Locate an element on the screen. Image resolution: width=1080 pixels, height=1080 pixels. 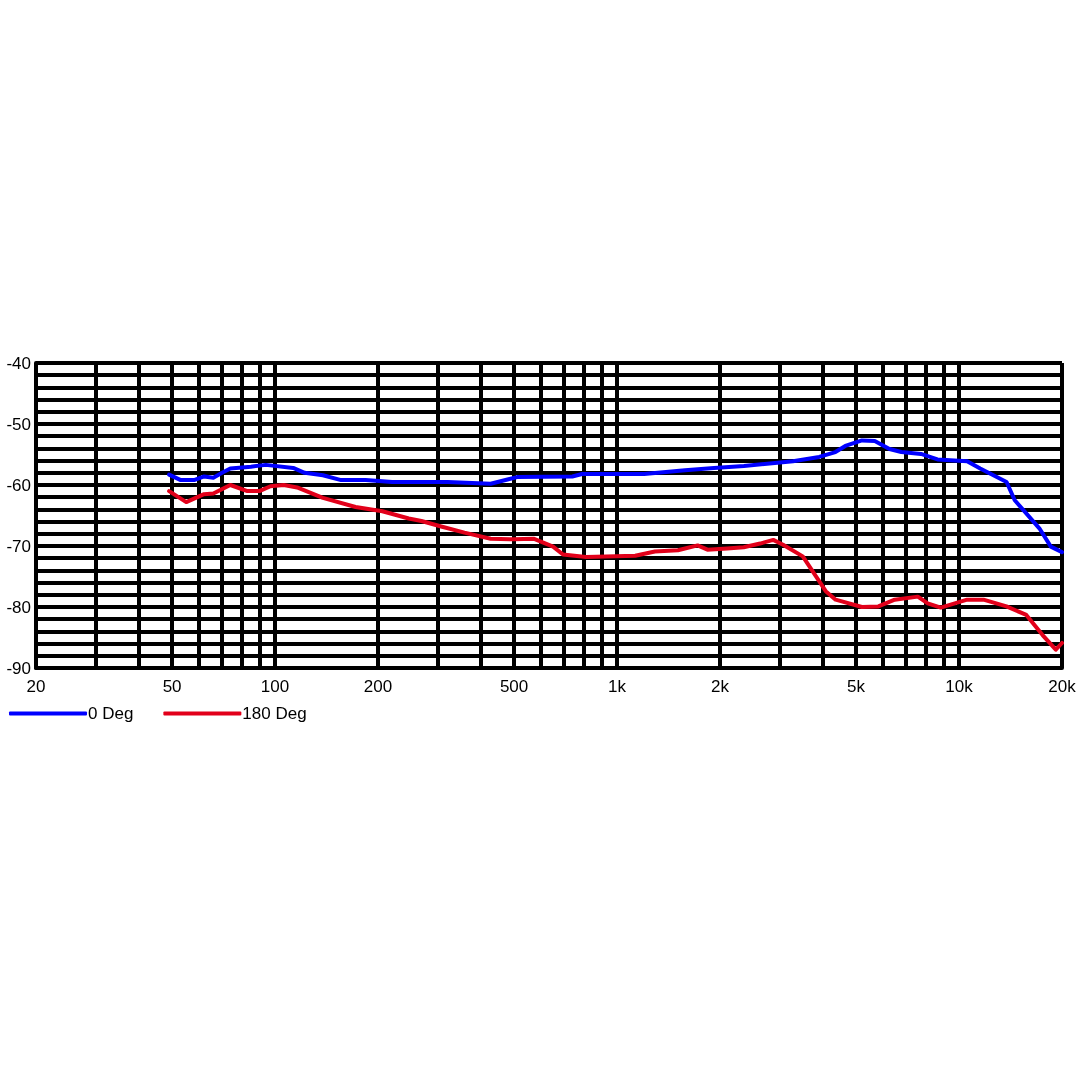
x-tick-label: 10k is located at coordinates (959, 686).